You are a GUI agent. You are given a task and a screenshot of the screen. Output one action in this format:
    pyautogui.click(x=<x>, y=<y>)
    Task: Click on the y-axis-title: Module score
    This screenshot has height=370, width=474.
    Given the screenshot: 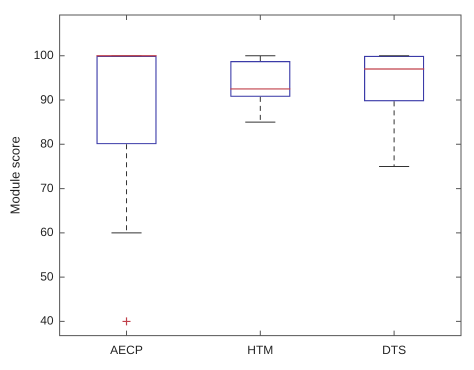 What is the action you would take?
    pyautogui.click(x=14, y=175)
    